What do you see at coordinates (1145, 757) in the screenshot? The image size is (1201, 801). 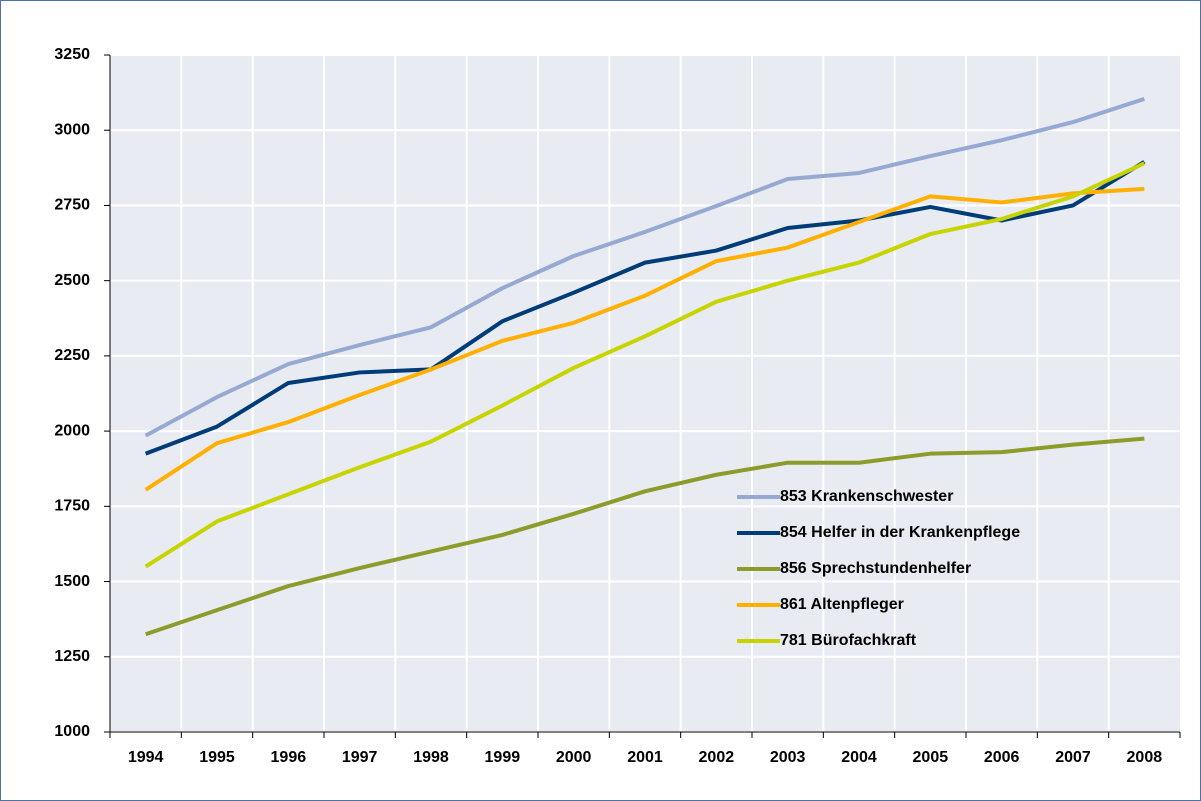 I see `x-tick-label: 2008` at bounding box center [1145, 757].